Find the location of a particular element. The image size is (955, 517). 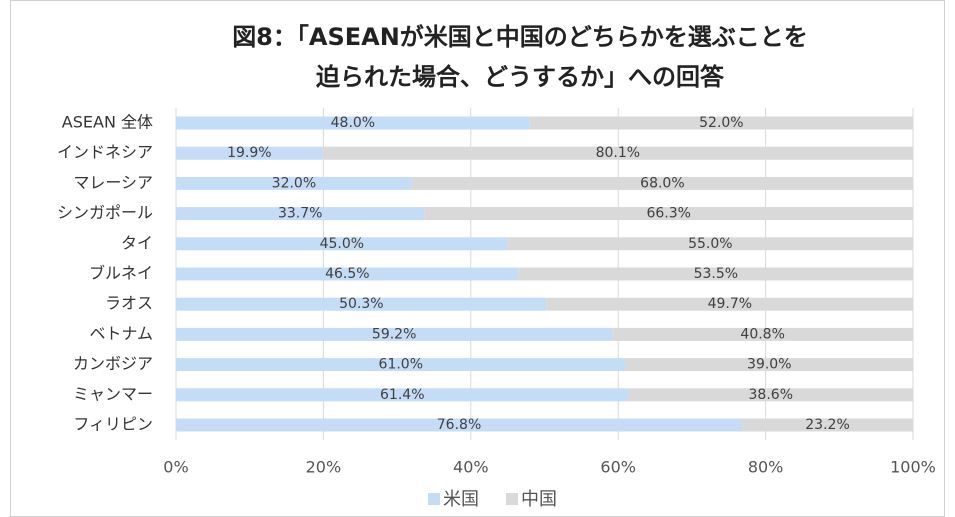

value-label: 23.2% is located at coordinates (827, 425).